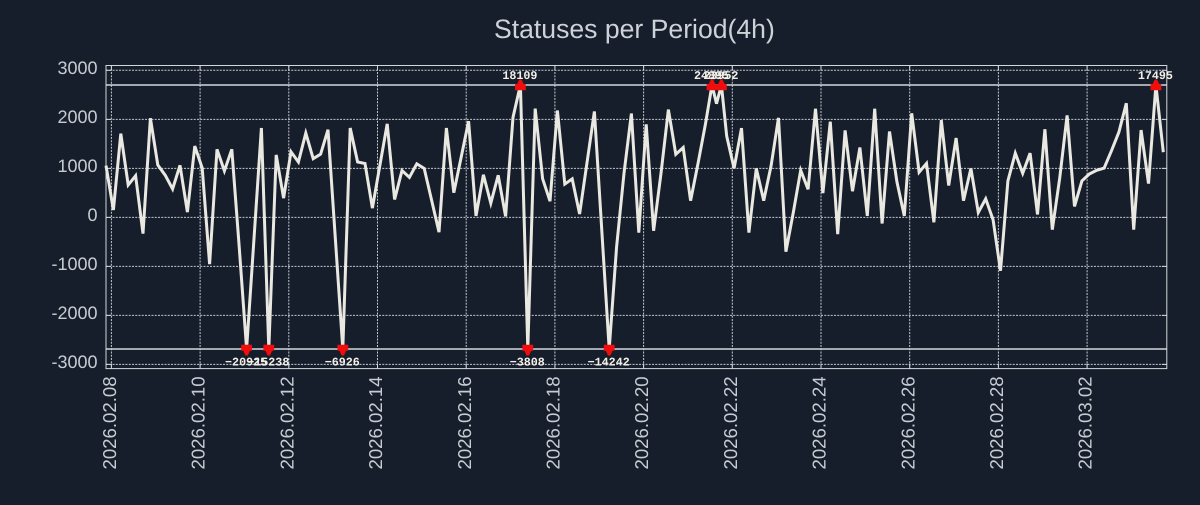 The image size is (1200, 505). Describe the element at coordinates (527, 363) in the screenshot. I see `svg-text: −3808` at that location.